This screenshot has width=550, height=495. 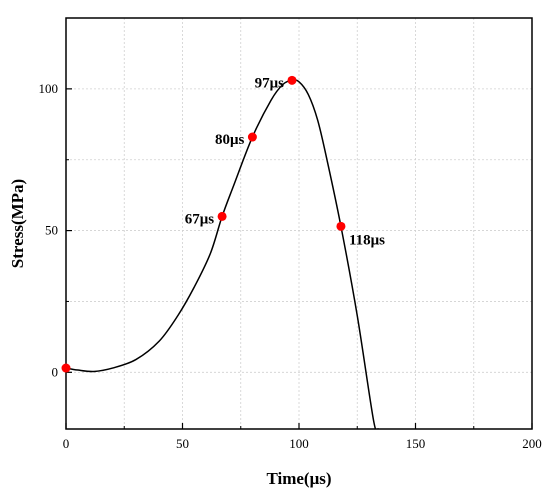 I want to click on y-tick-label: 100, so click(x=49, y=88).